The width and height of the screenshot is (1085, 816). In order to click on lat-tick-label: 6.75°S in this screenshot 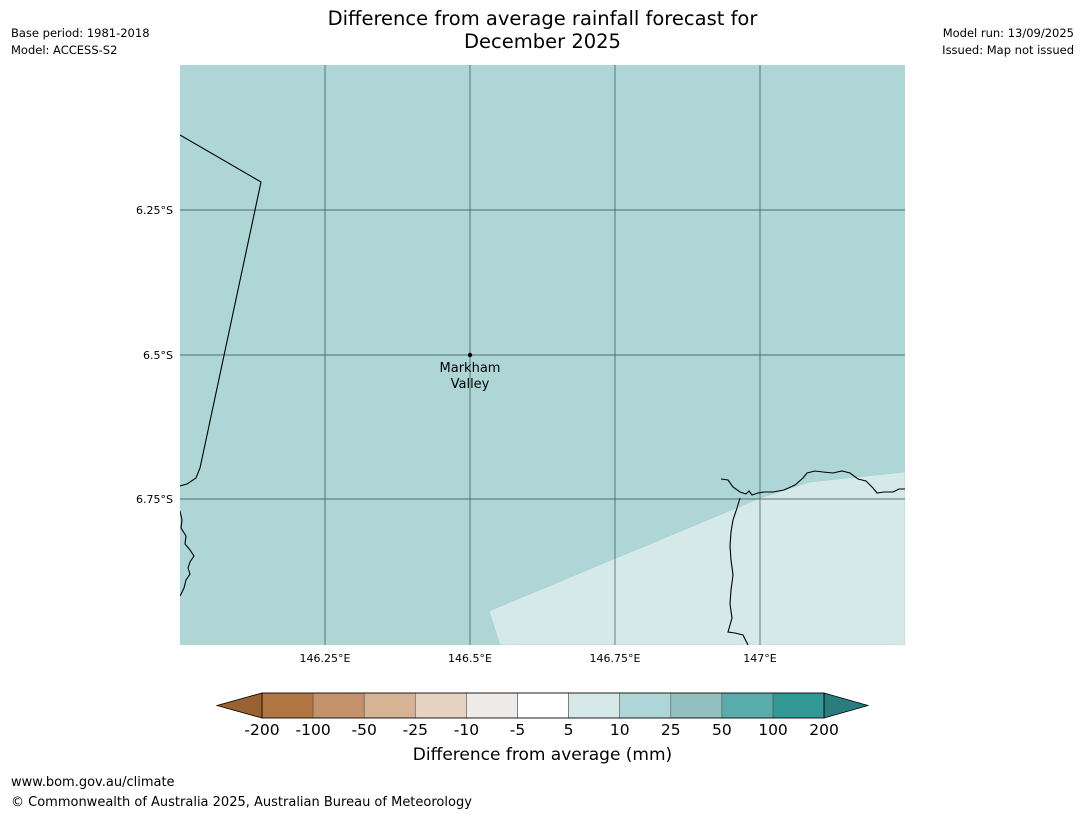, I will do `click(154, 499)`.